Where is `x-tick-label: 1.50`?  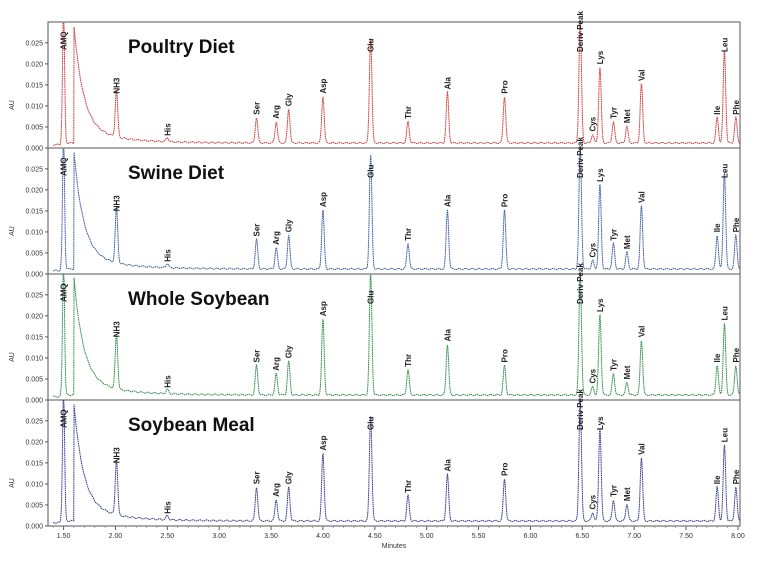 x-tick-label: 1.50 is located at coordinates (64, 536).